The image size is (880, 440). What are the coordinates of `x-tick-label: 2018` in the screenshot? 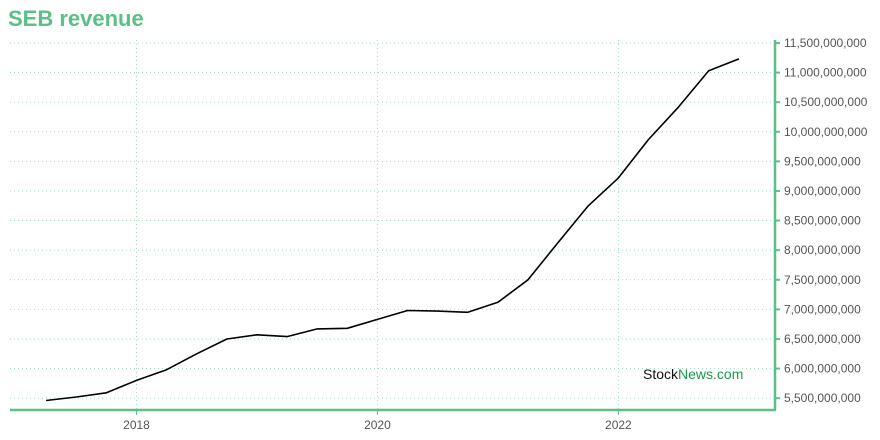 It's located at (136, 425).